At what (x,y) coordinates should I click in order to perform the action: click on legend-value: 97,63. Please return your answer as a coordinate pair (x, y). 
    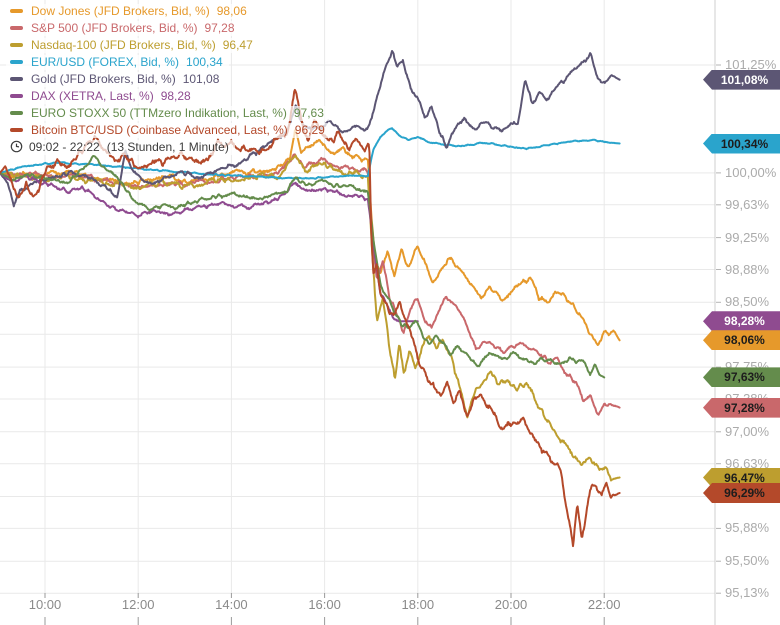
    Looking at the image, I should click on (308, 113).